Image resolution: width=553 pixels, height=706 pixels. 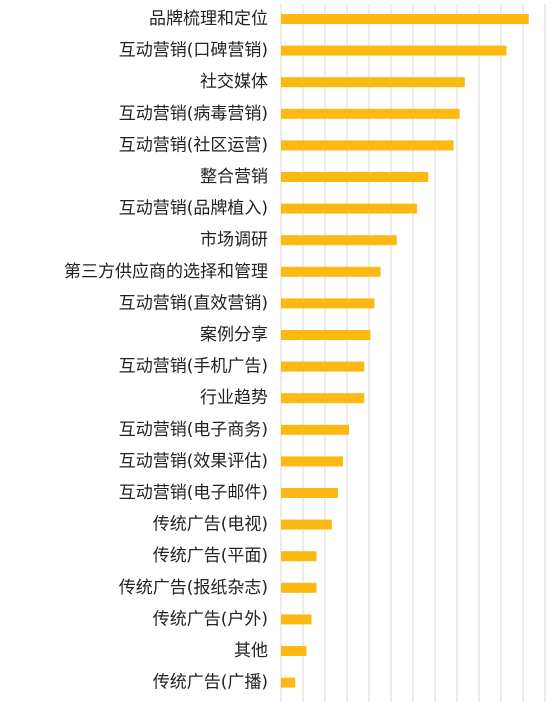 I want to click on category-label: 互动营销(电子邮件), so click(x=193, y=493).